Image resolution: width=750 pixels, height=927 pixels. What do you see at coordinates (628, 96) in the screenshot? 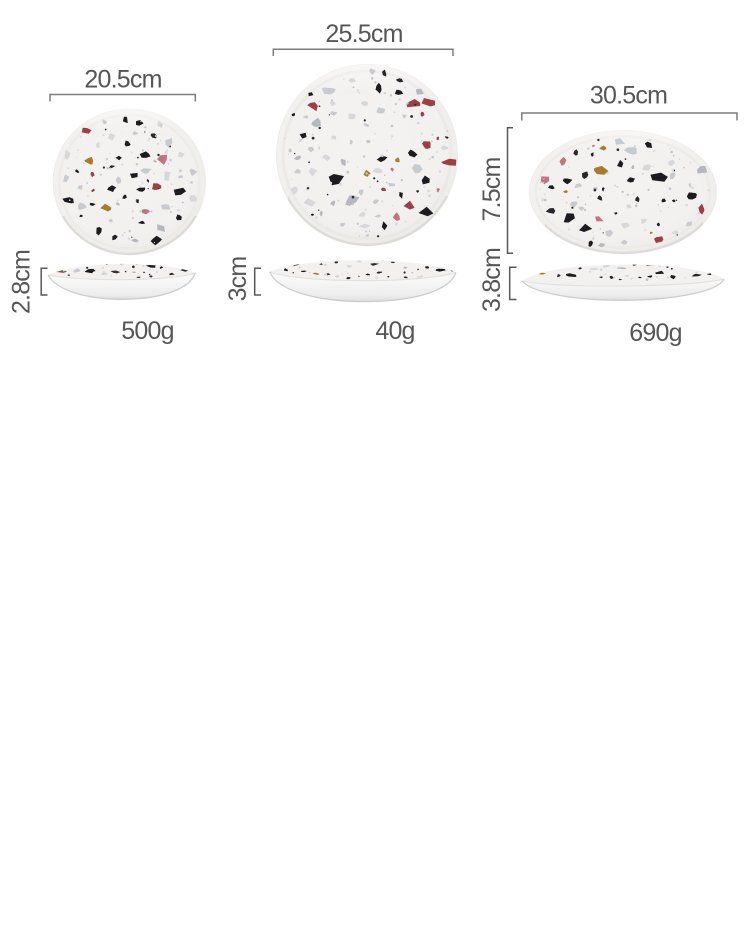
I see `svg-text: 30.5cm` at bounding box center [628, 96].